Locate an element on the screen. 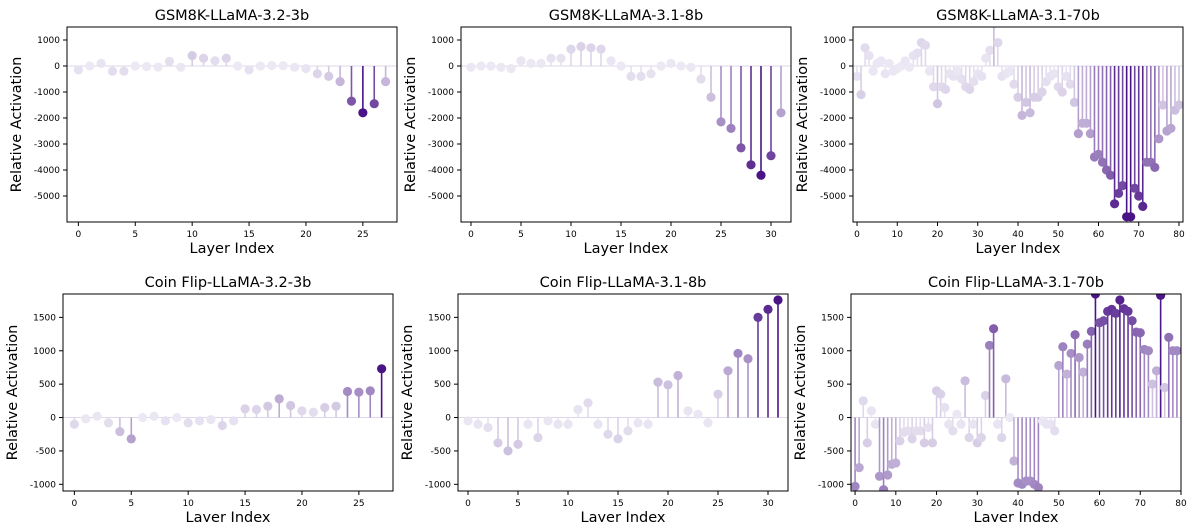 The height and width of the screenshot is (522, 1198). y-tick-label: 0 is located at coordinates (53, 419).